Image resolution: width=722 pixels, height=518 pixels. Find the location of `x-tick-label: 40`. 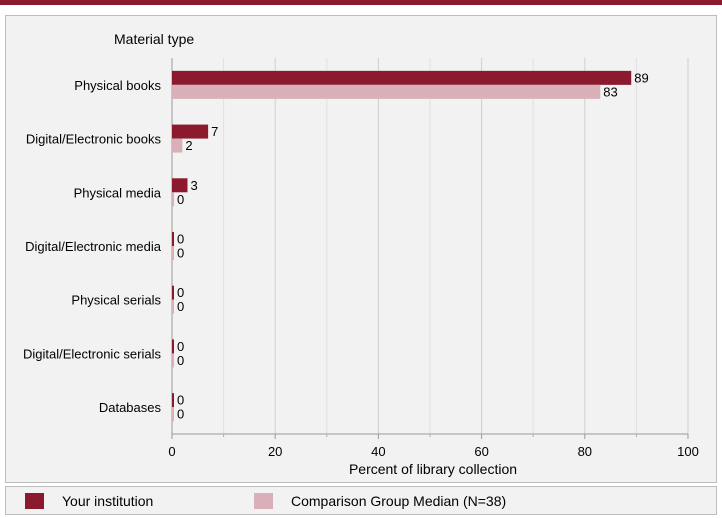

x-tick-label: 40 is located at coordinates (378, 451).